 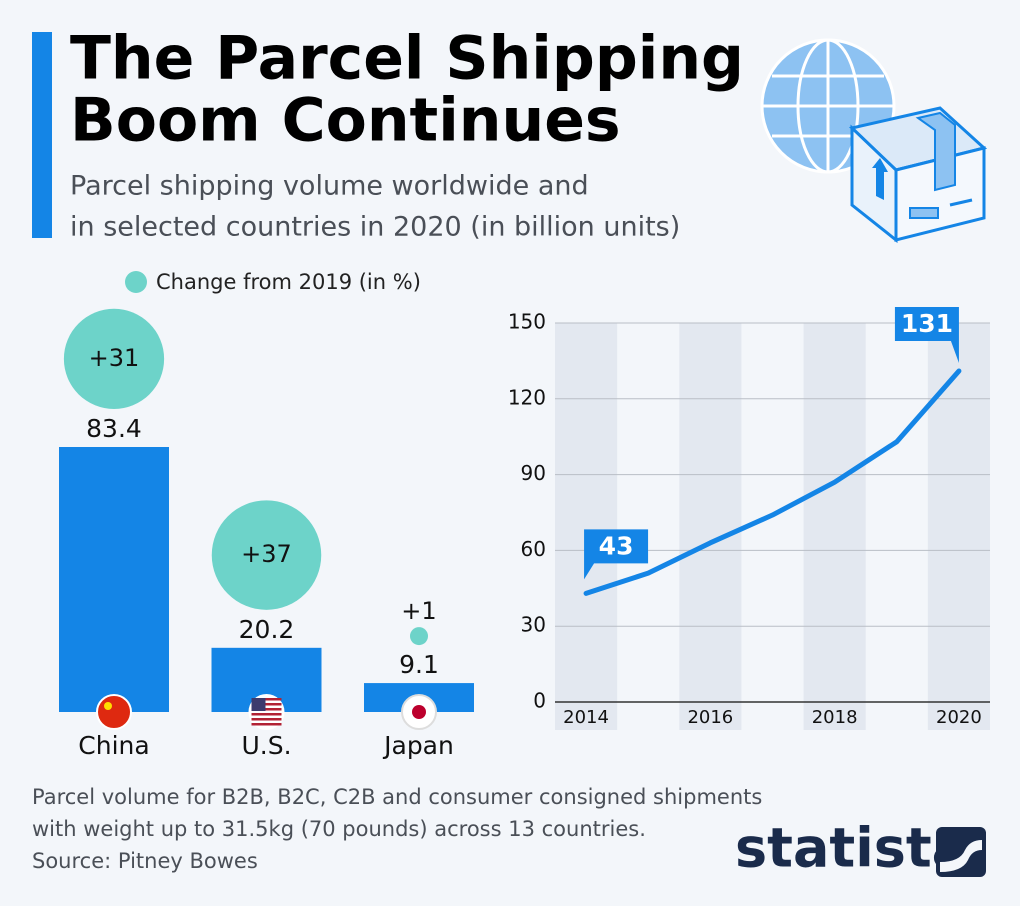 I want to click on annotation-label: 43, so click(x=616, y=545).